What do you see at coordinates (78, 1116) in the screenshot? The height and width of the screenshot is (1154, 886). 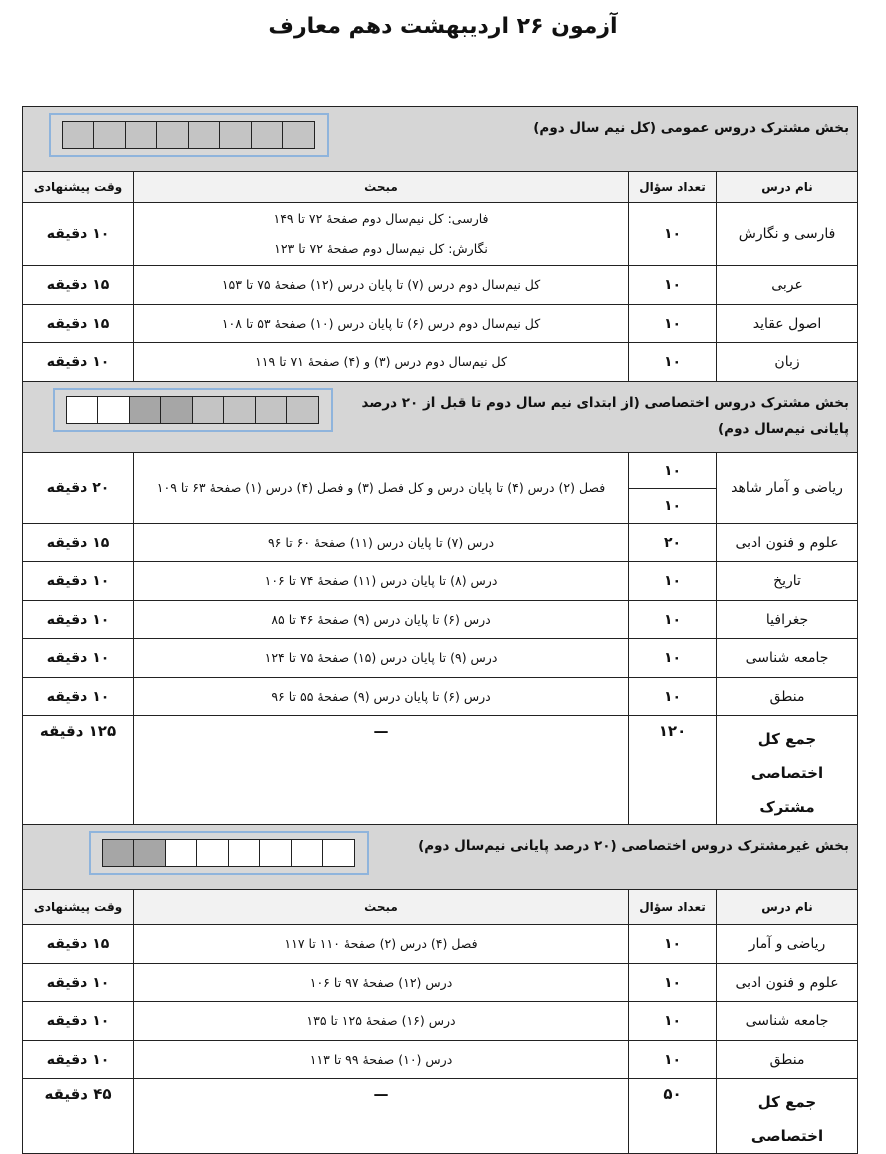 I see `total-time: ۴۵ دقیقه` at bounding box center [78, 1116].